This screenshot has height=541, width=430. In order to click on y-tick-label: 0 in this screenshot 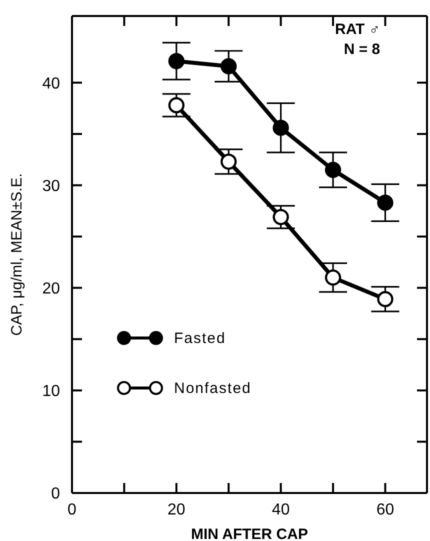, I will do `click(55, 494)`.